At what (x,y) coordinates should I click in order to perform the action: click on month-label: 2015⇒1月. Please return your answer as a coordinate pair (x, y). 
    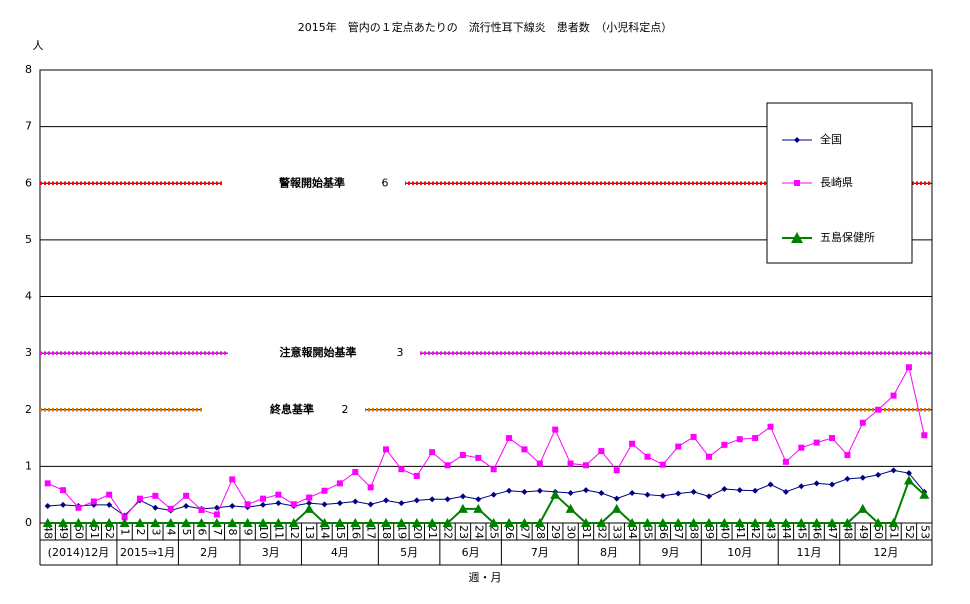
    Looking at the image, I should click on (147, 552).